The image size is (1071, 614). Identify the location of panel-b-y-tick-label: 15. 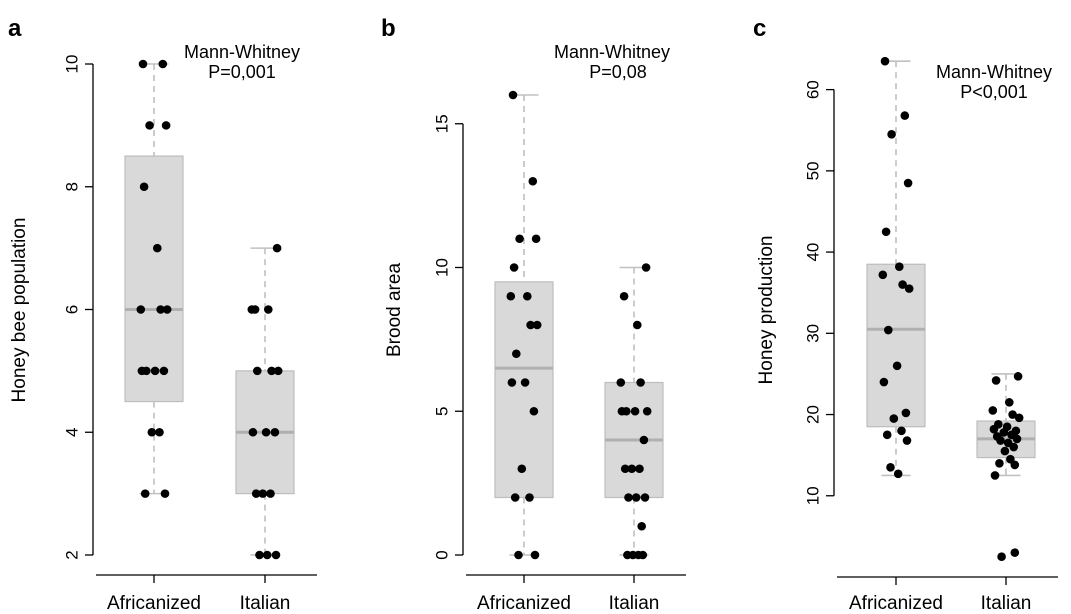
(441, 123).